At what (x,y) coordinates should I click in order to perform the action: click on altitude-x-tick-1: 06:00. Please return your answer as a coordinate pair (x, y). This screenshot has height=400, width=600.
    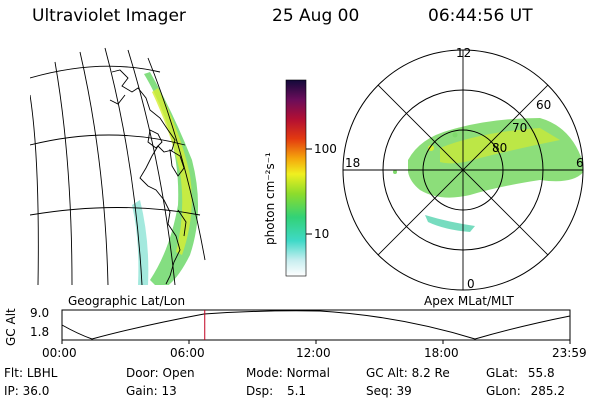
    Looking at the image, I should click on (187, 353).